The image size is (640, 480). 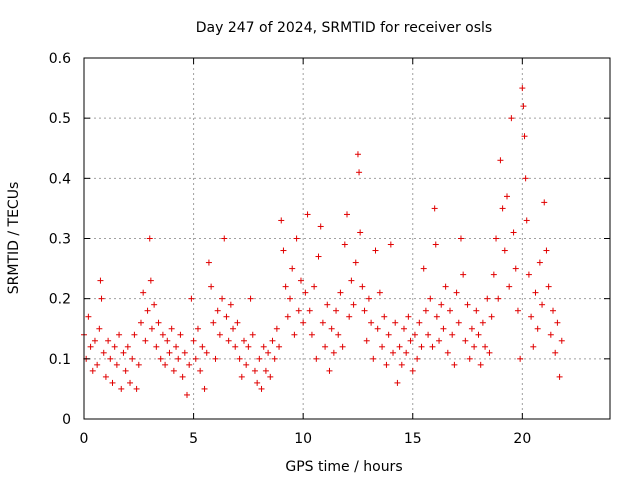 What do you see at coordinates (60, 360) in the screenshot?
I see `y-tick-label: 0.1` at bounding box center [60, 360].